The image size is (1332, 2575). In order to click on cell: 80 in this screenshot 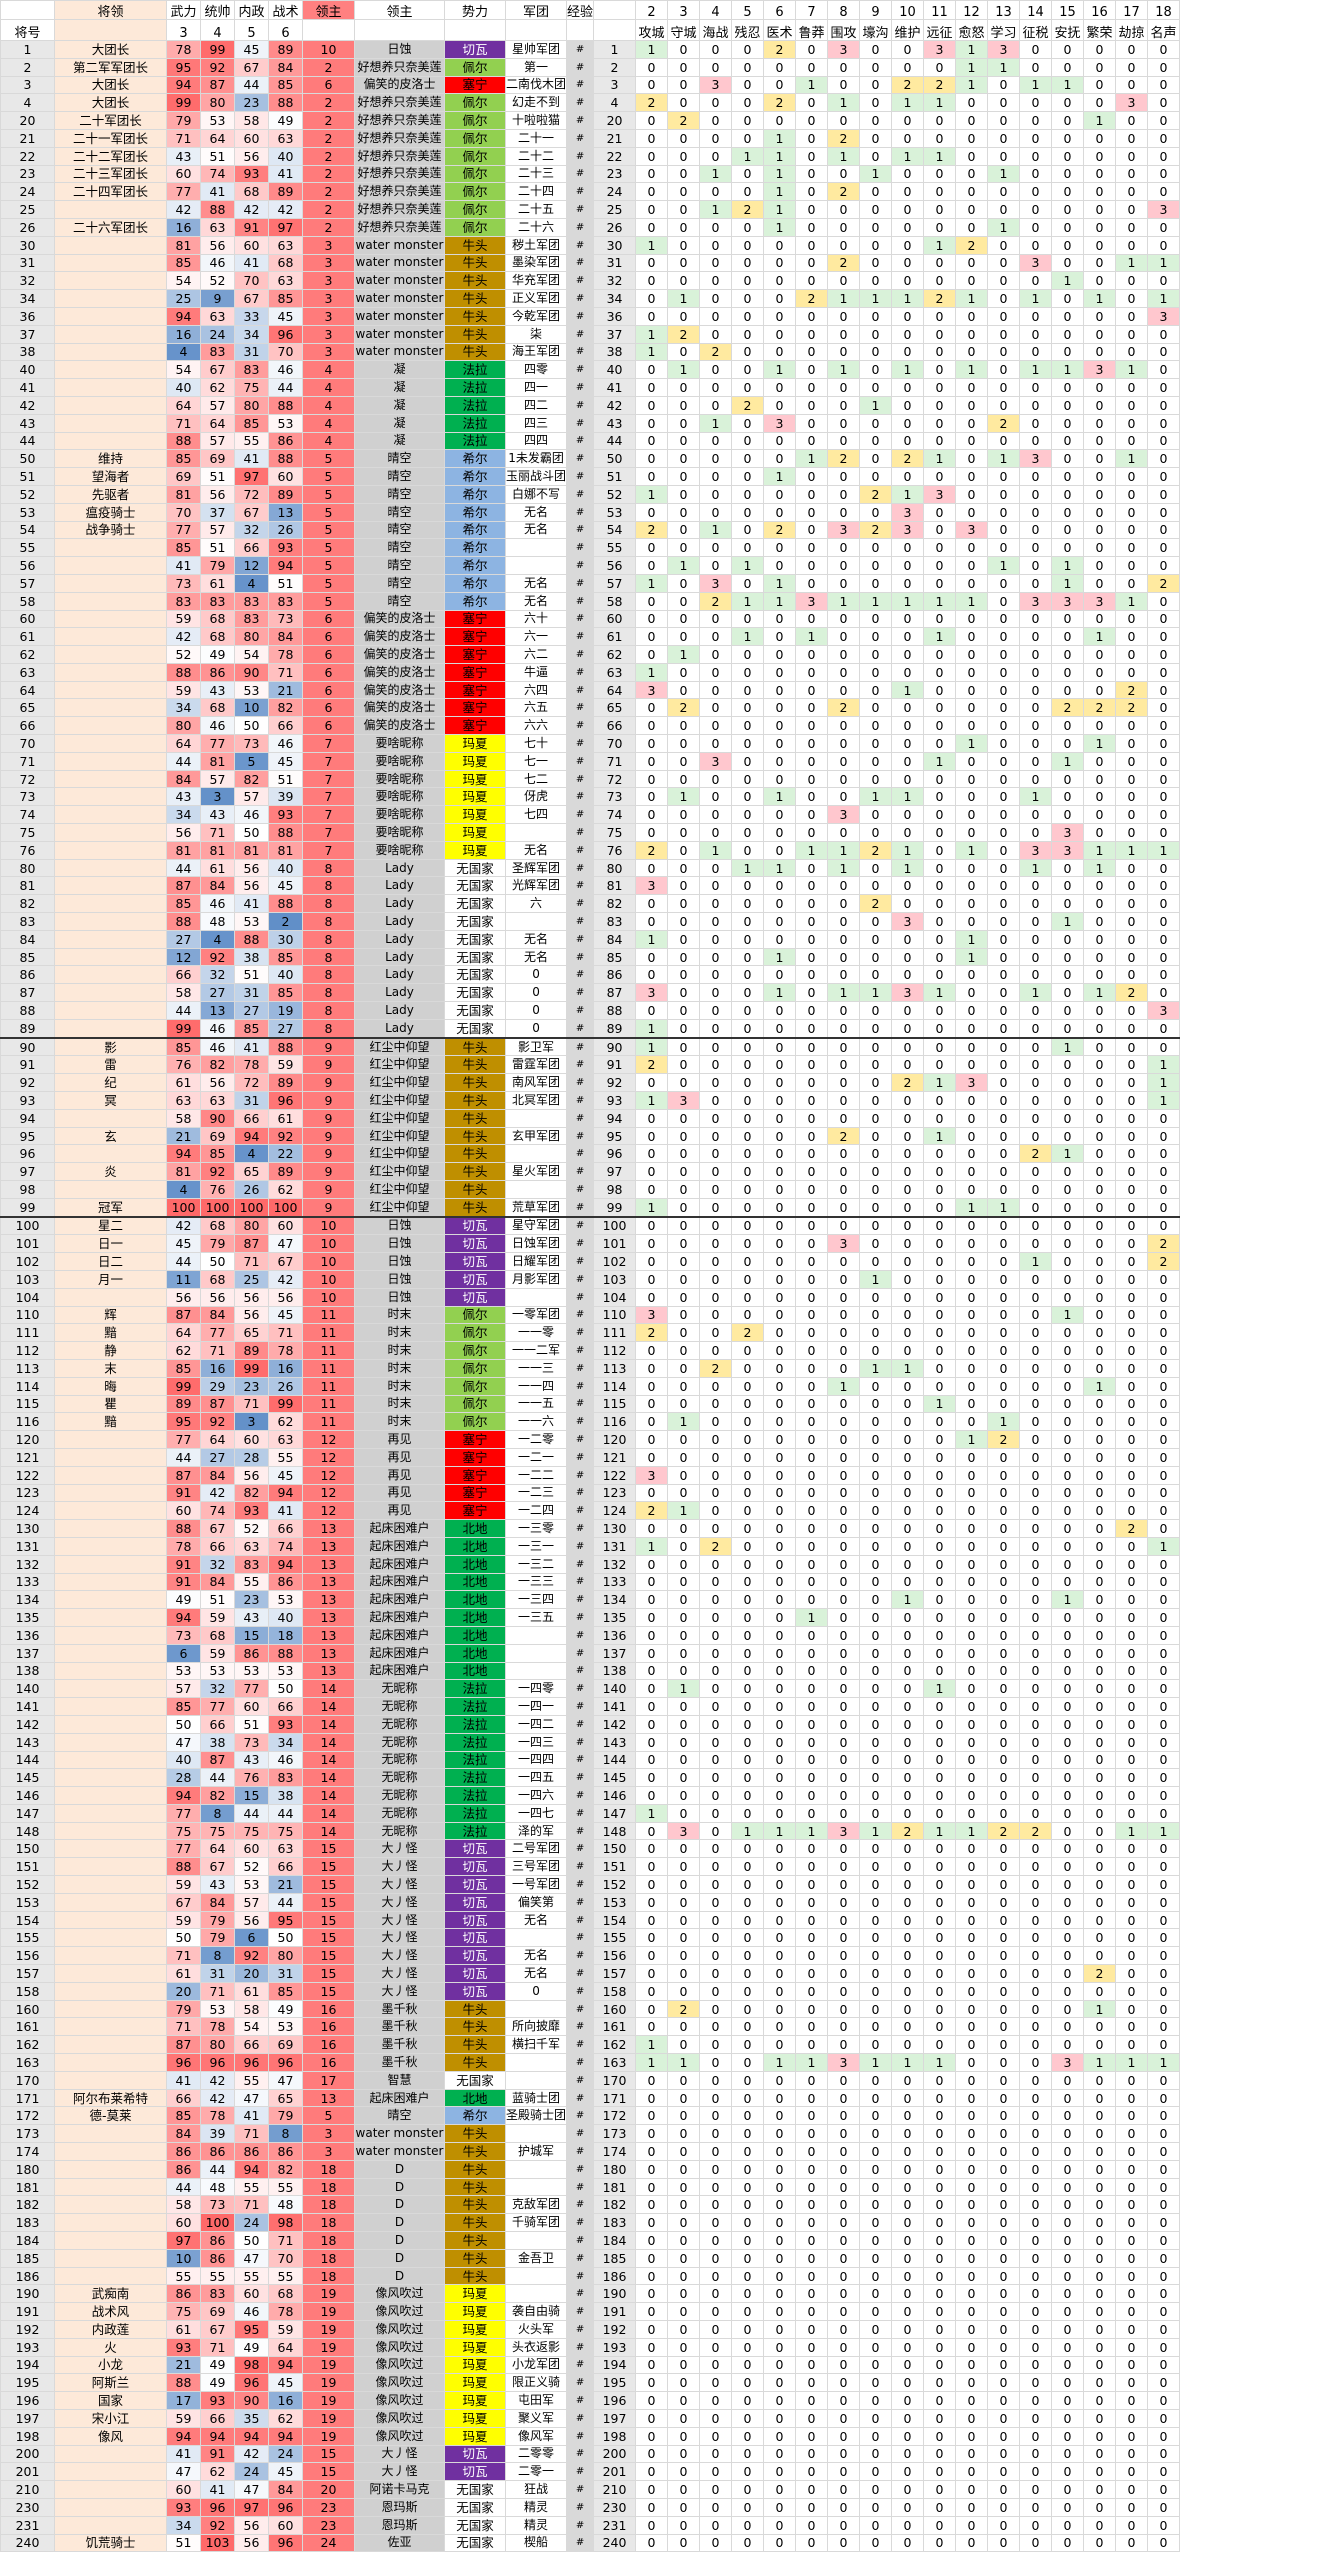, I will do `click(217, 2045)`.